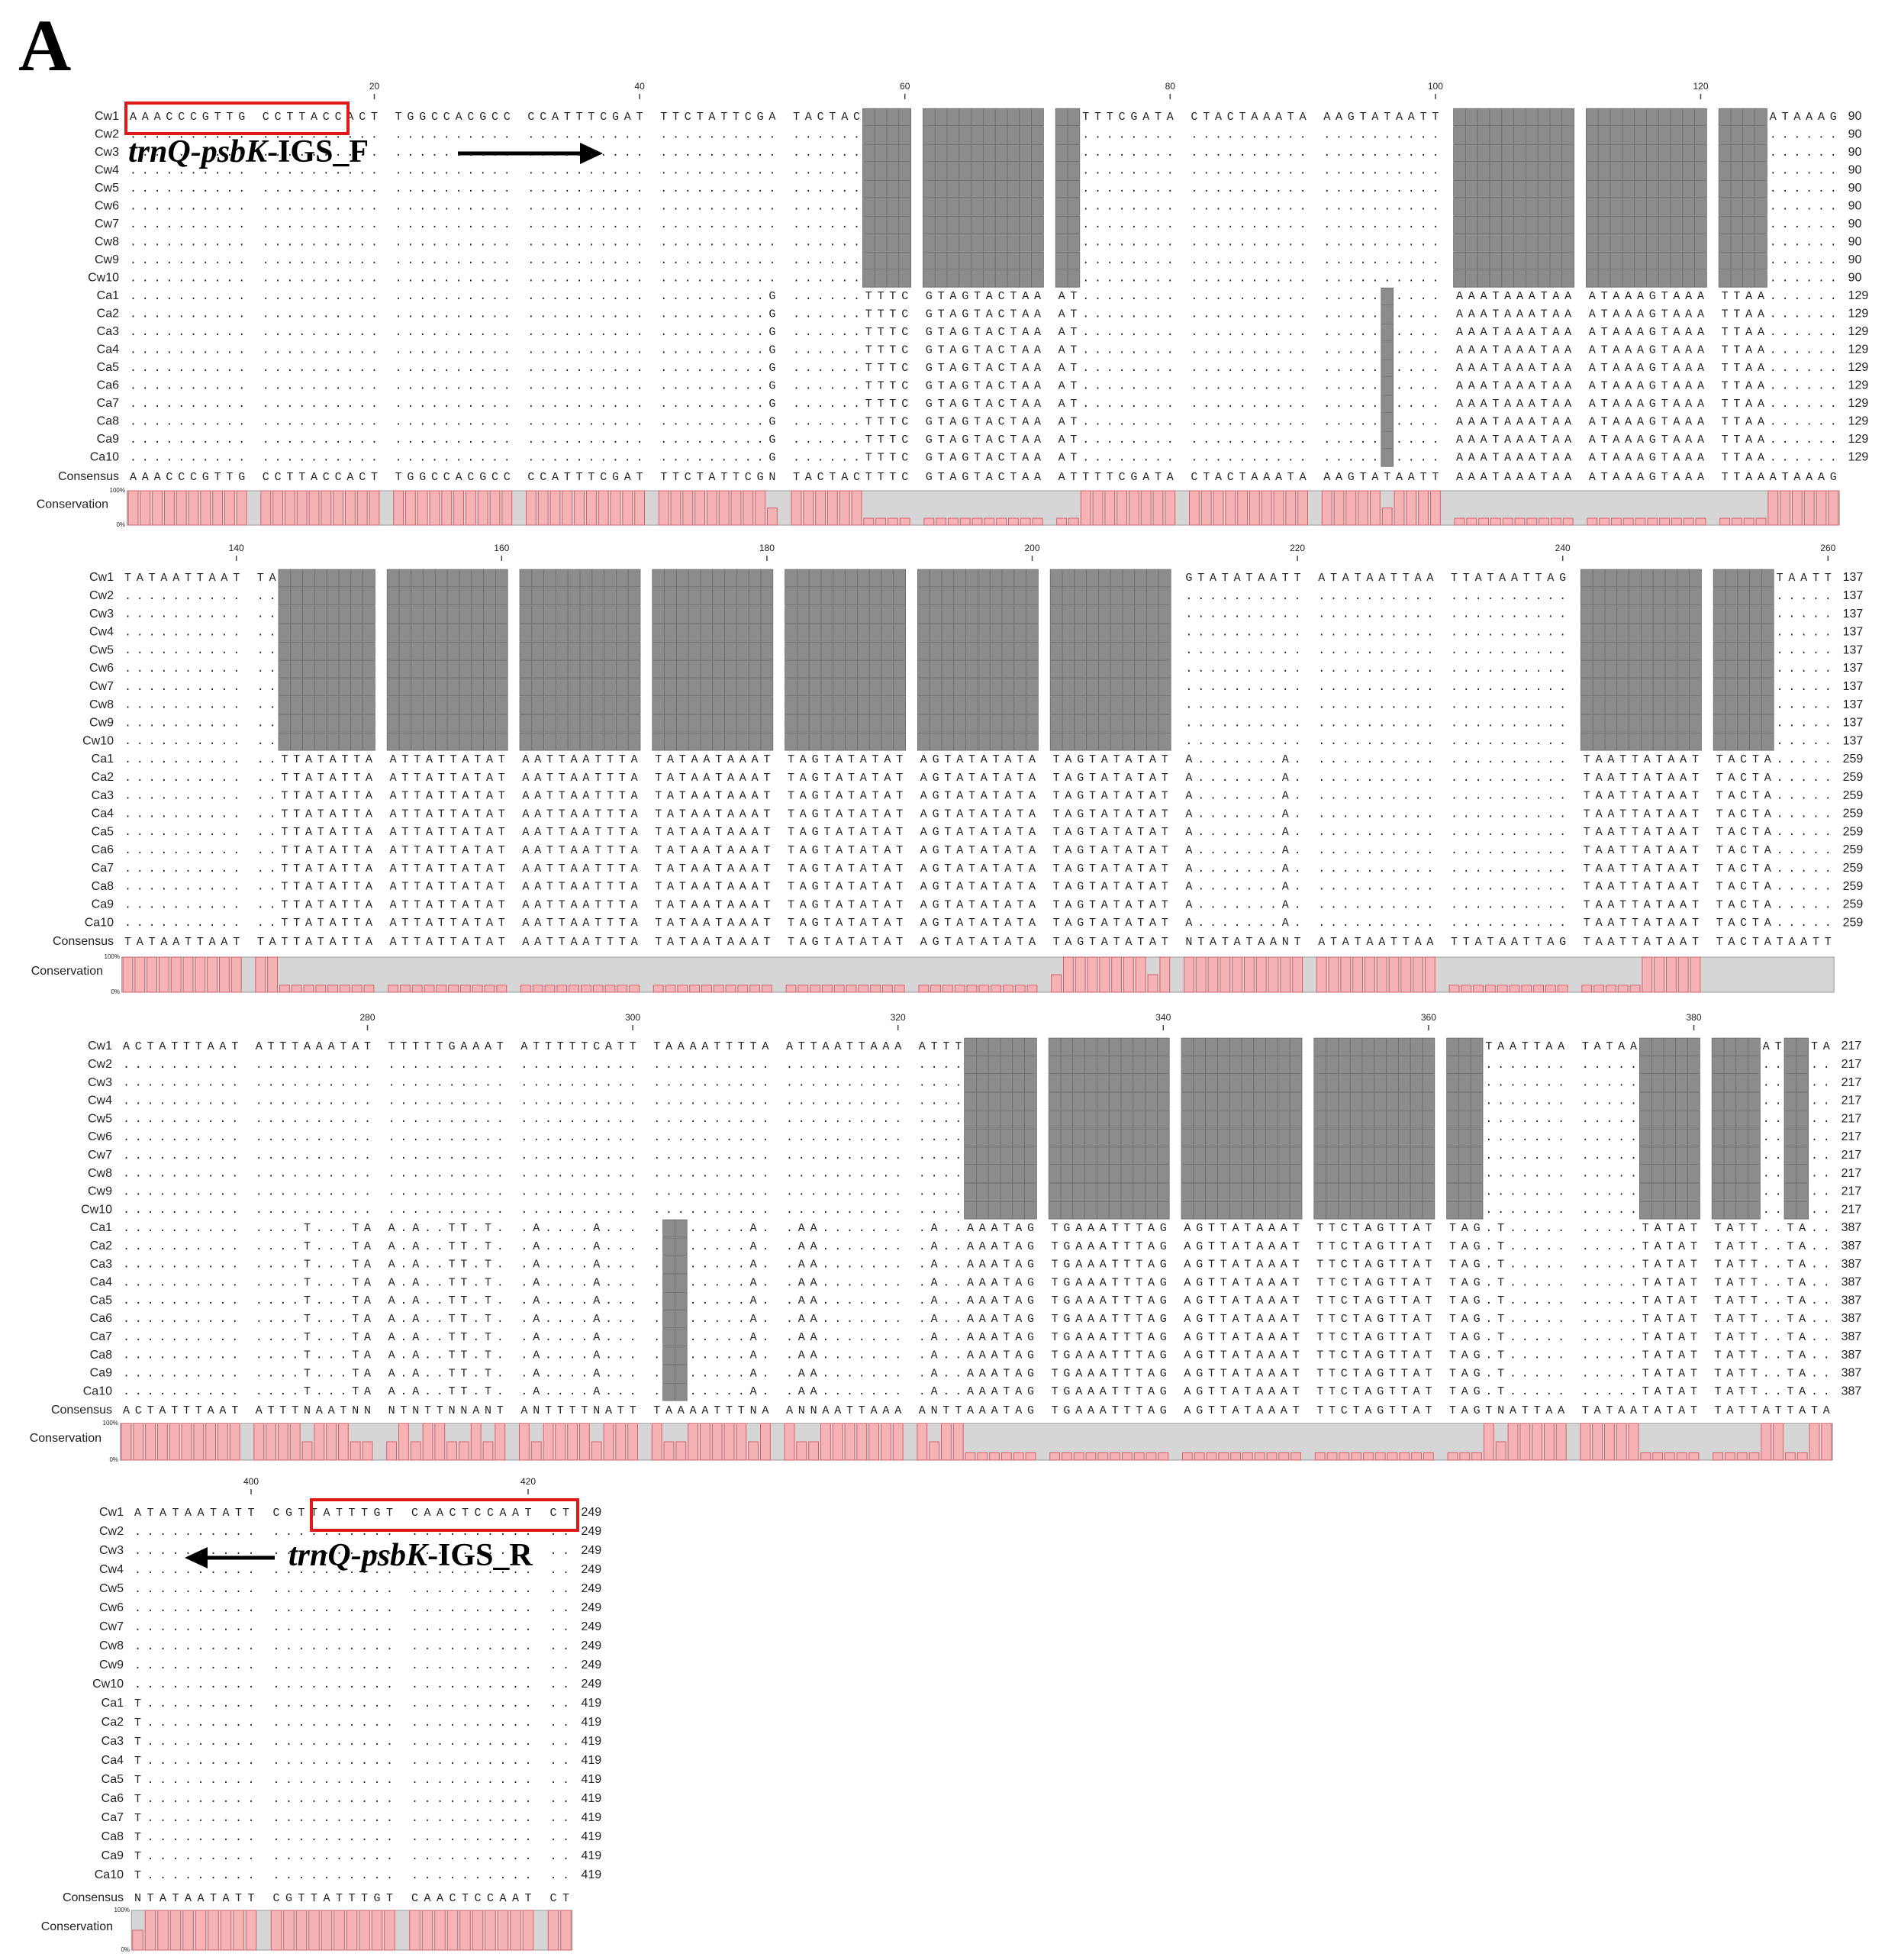 The image size is (1885, 1960). What do you see at coordinates (1859, 457) in the screenshot?
I see `row-end: 129` at bounding box center [1859, 457].